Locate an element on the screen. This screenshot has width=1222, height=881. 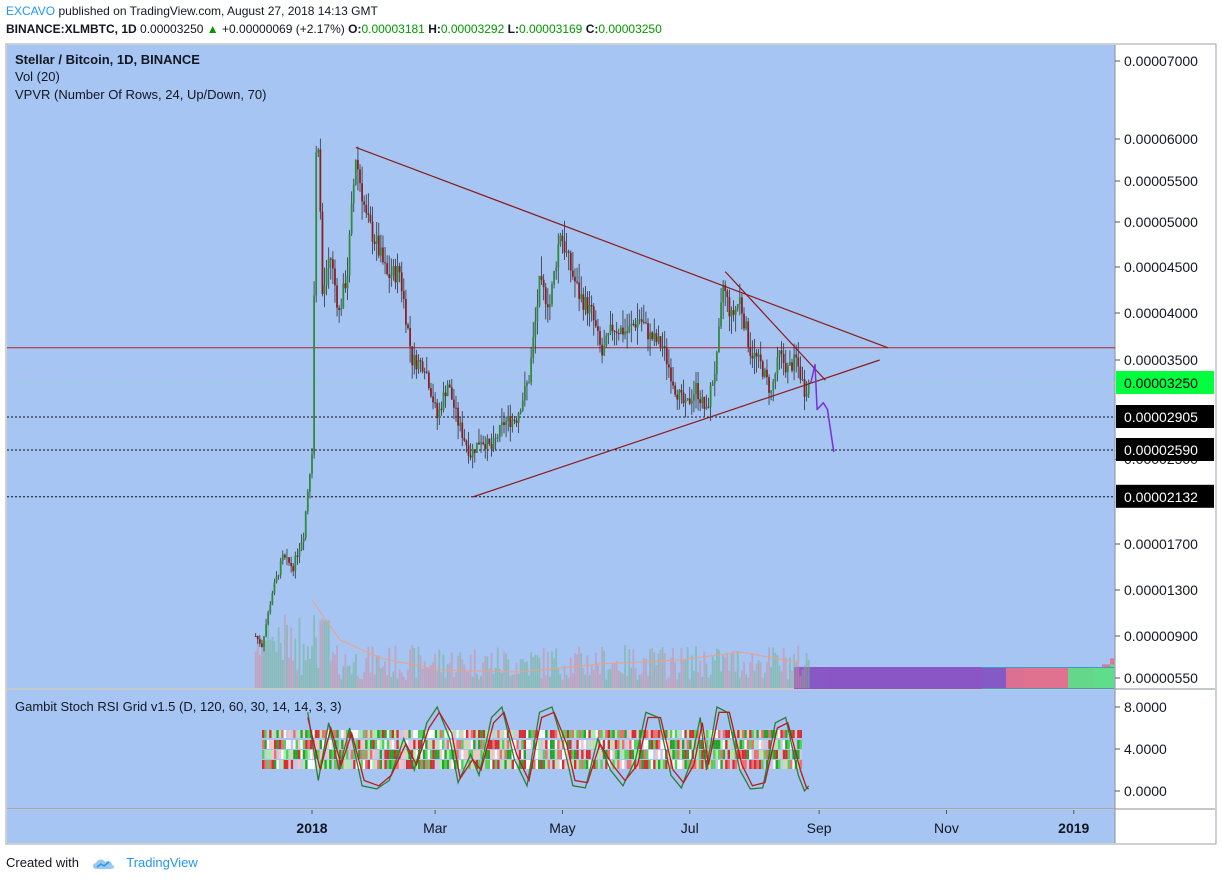
time-axis: 2018 Mar May Jul Sep Nov 2019 is located at coordinates (693, 823).